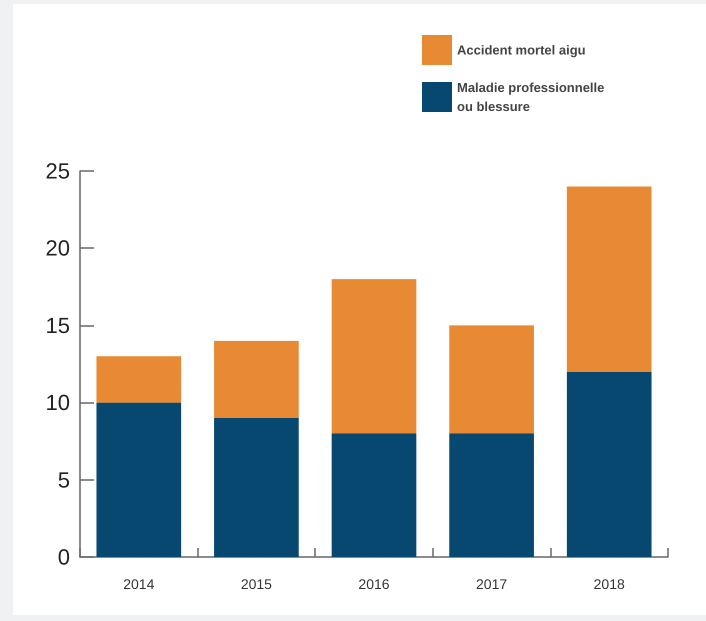 Image resolution: width=706 pixels, height=621 pixels. I want to click on y-tick-label: 5, so click(64, 479).